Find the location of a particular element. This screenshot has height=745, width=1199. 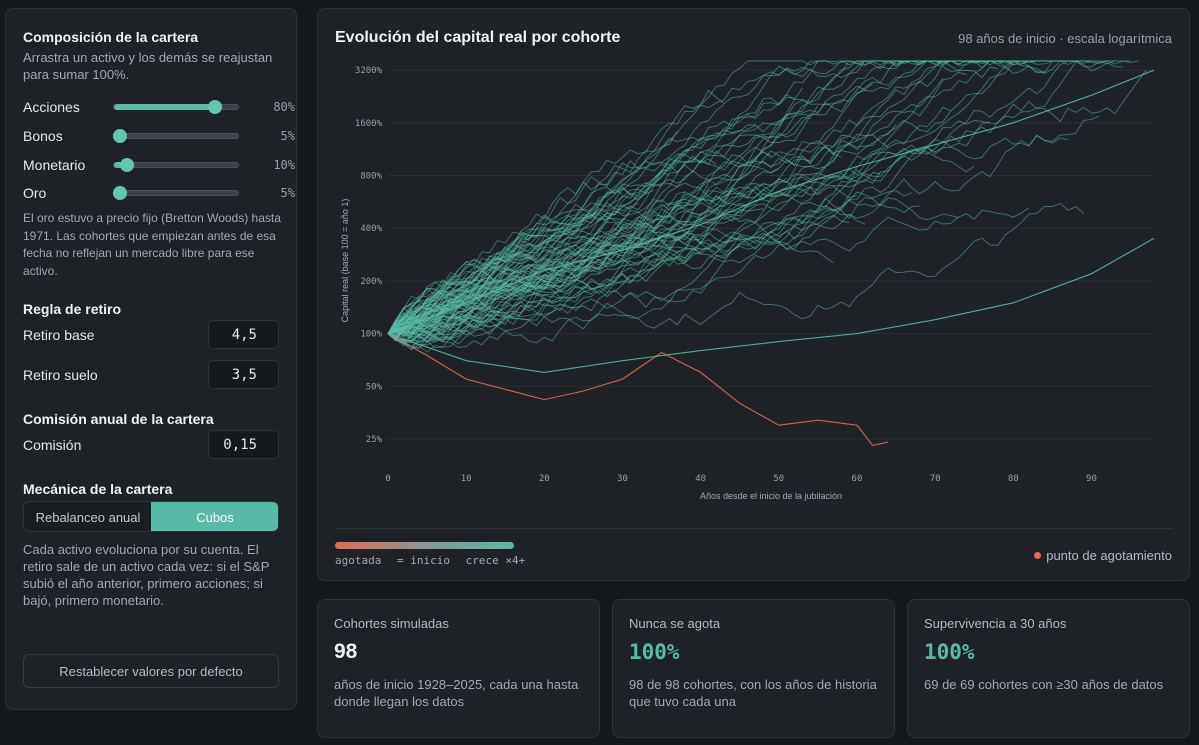

slider-oro: Oro 5% is located at coordinates (159, 193).